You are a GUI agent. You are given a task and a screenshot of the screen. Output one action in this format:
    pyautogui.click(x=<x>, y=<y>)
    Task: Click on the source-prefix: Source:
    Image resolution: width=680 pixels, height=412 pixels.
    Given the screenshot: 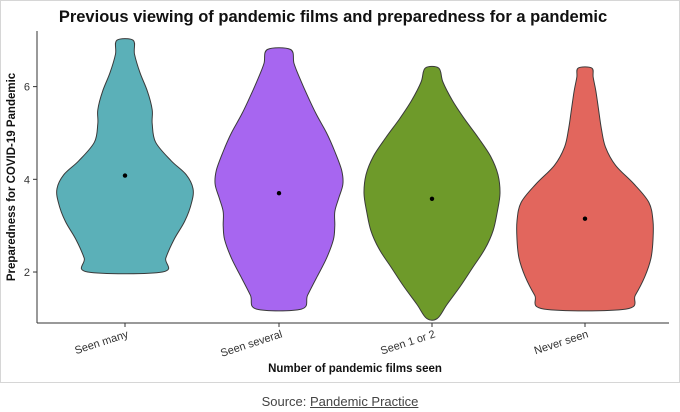 What is the action you would take?
    pyautogui.click(x=286, y=401)
    